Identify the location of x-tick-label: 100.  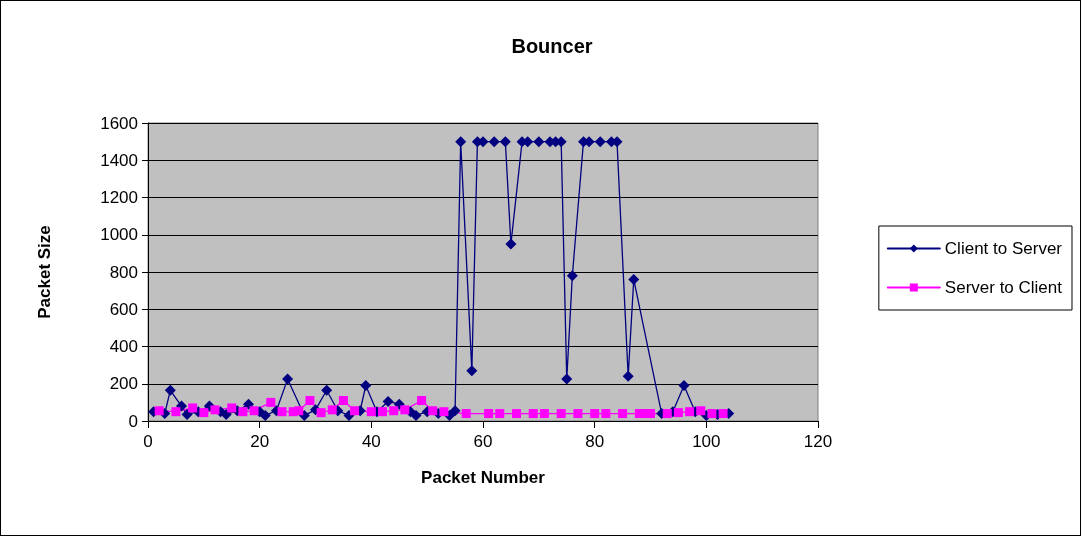
(706, 441).